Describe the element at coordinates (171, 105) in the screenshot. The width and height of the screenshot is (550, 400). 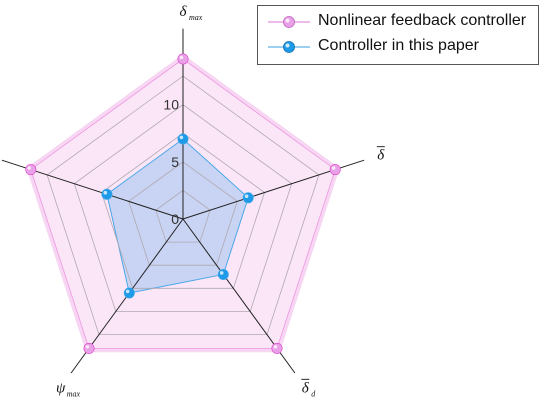
I see `tick-label-10: 10` at that location.